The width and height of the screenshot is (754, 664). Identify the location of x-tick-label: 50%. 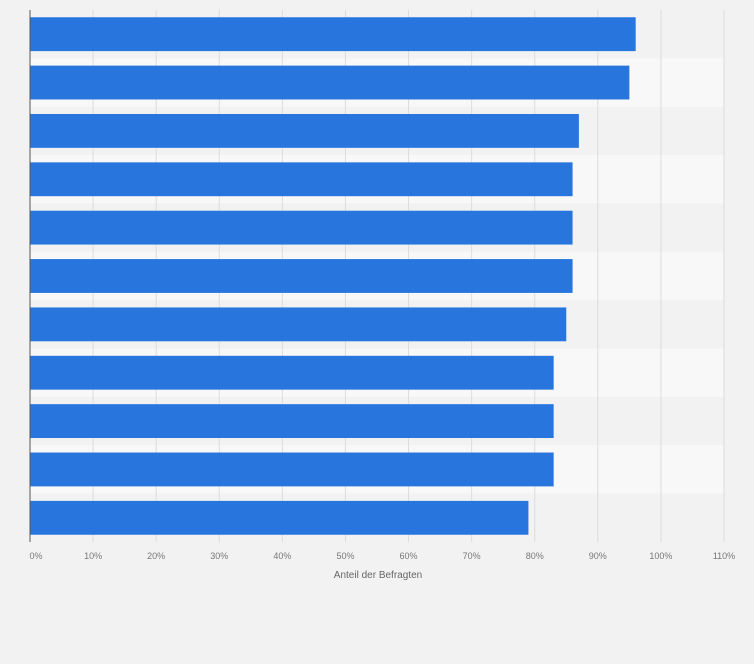
(345, 556).